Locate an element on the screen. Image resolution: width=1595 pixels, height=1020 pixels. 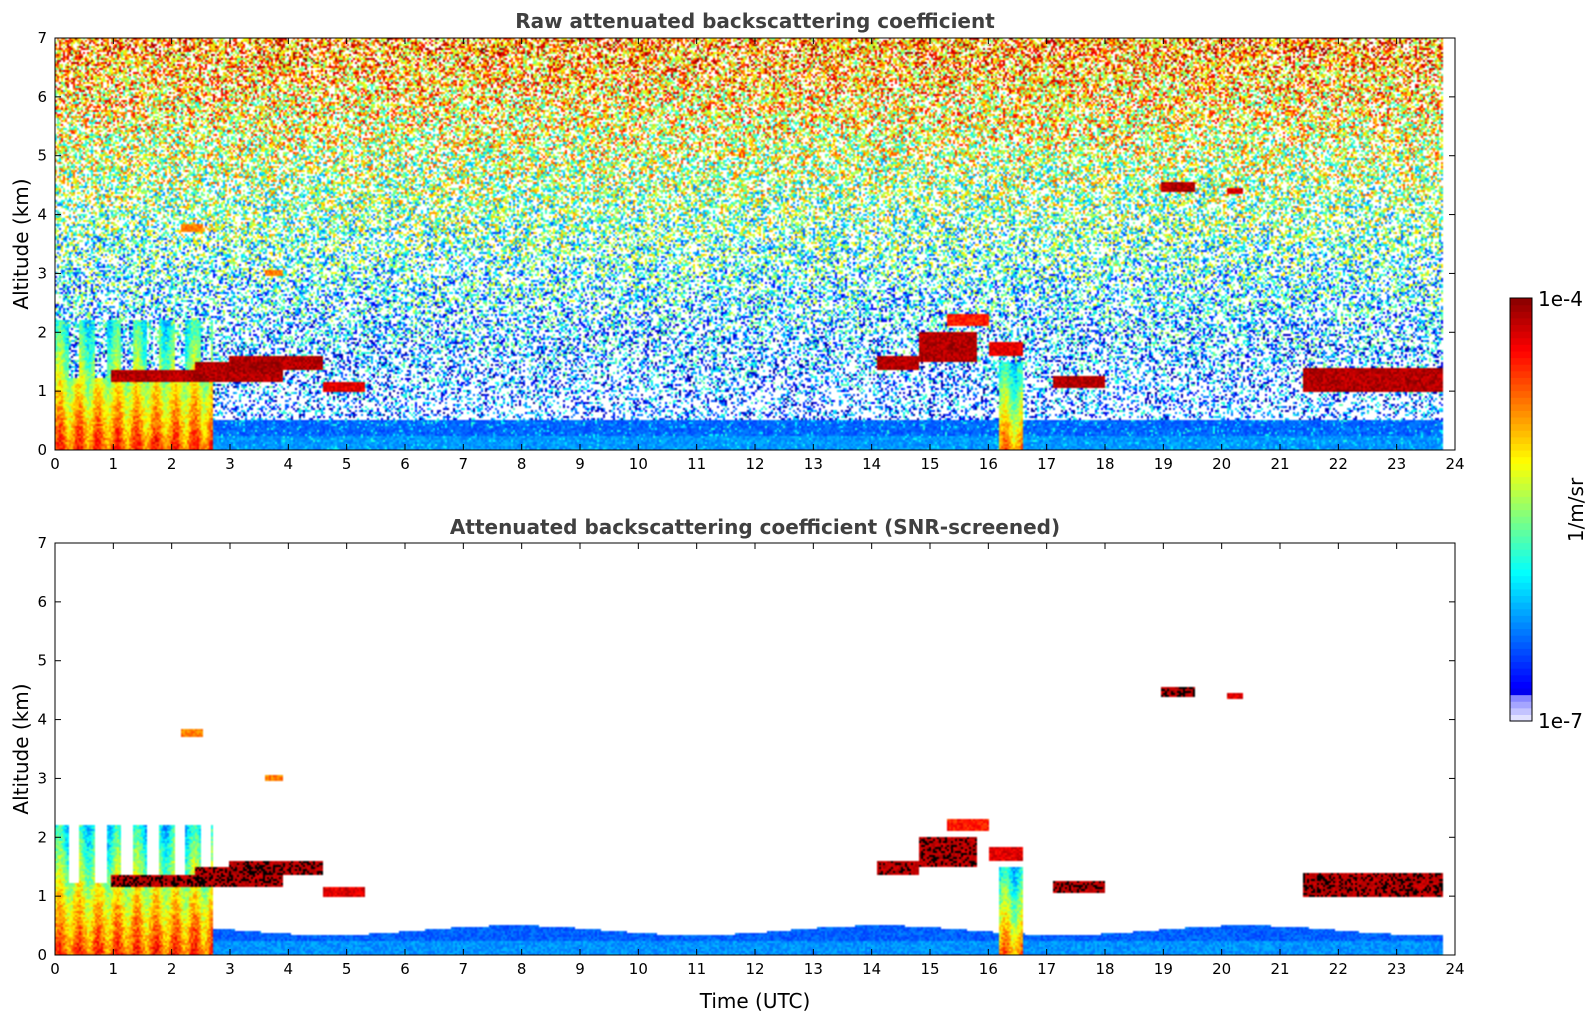
colorbar-scale is located at coordinates (1521, 510).